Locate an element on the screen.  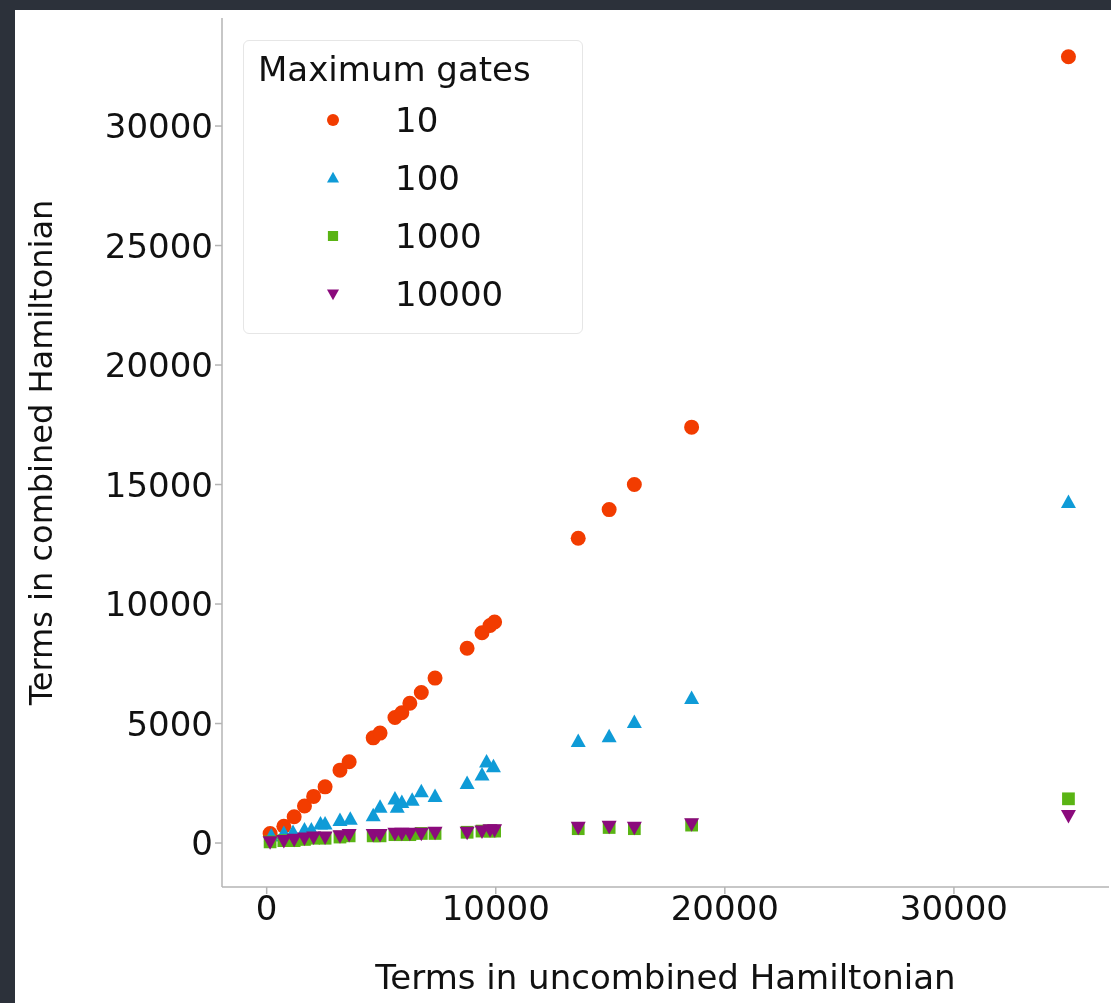
x-tick-label: 10000 is located at coordinates (495, 908).